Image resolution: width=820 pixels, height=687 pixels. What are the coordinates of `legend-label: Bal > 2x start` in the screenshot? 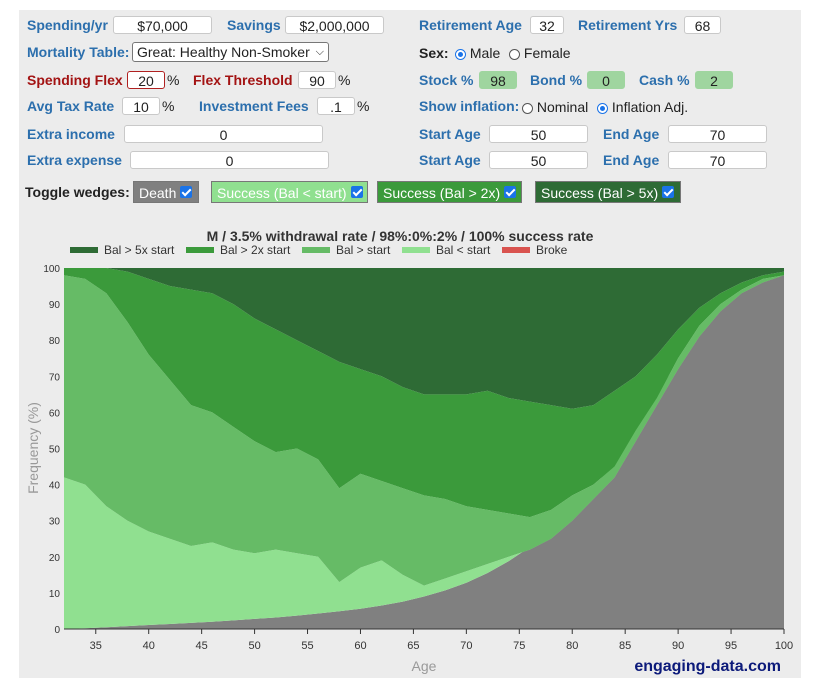 It's located at (255, 250).